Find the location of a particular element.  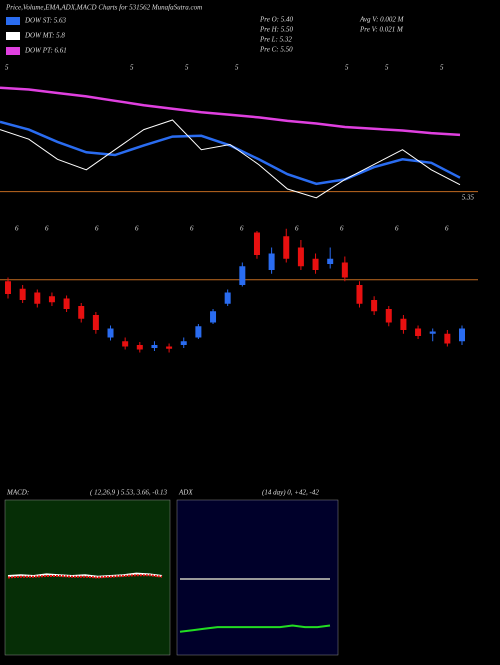

info-text: Pre C: 5.50 is located at coordinates (276, 50).